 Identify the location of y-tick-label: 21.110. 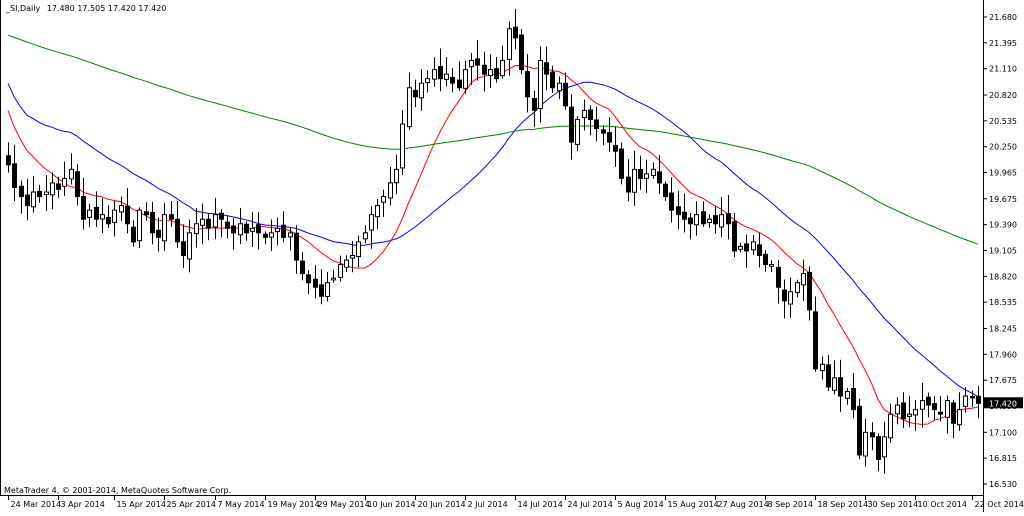
(1003, 69).